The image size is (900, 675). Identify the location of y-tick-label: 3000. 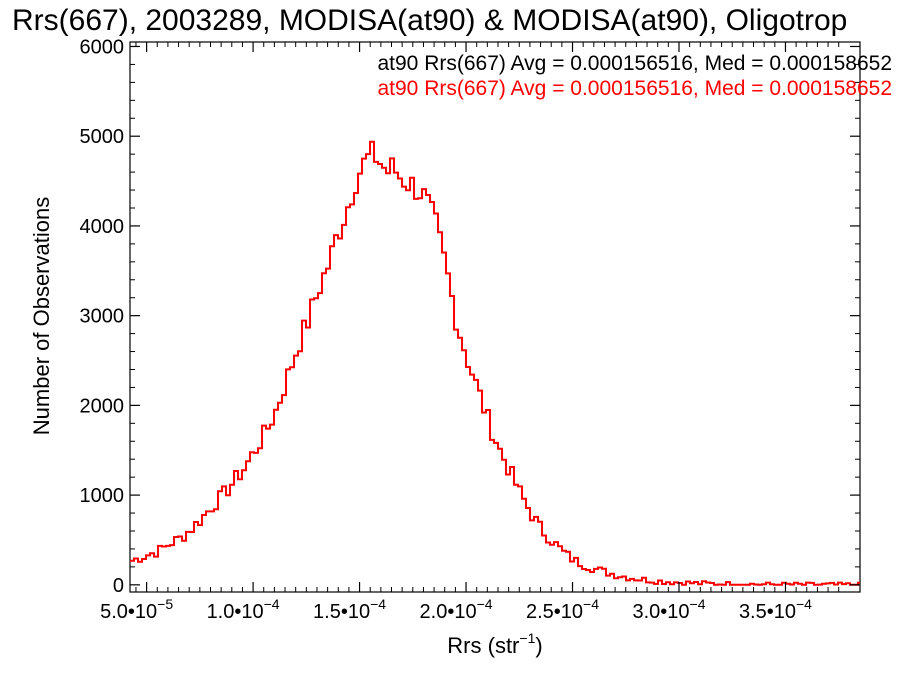
(102, 317).